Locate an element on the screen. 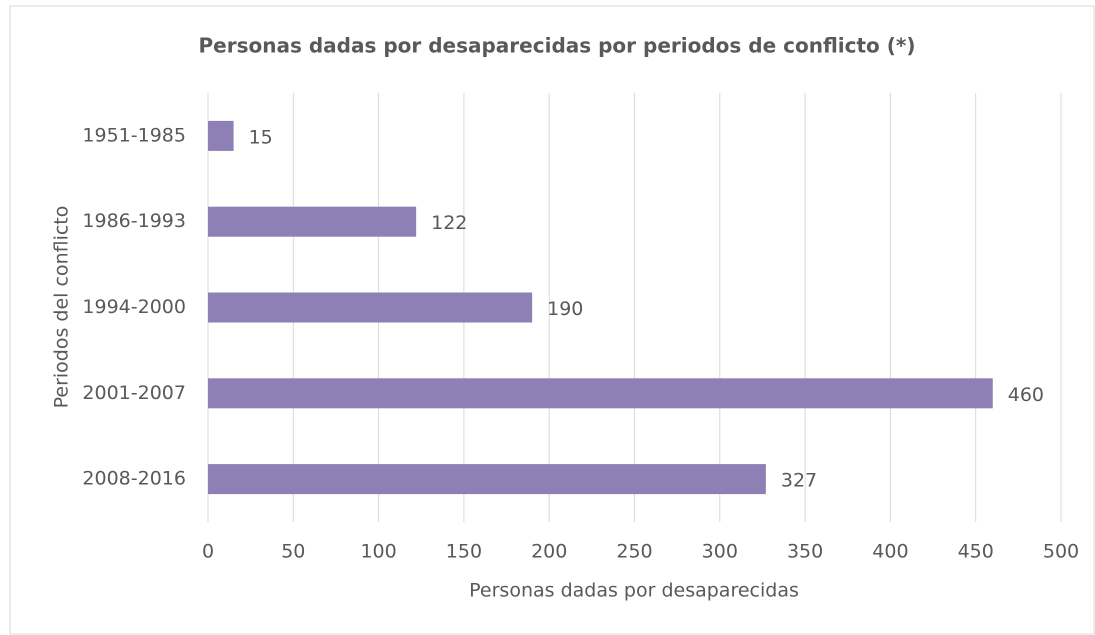  data-label: 122 is located at coordinates (449, 223).